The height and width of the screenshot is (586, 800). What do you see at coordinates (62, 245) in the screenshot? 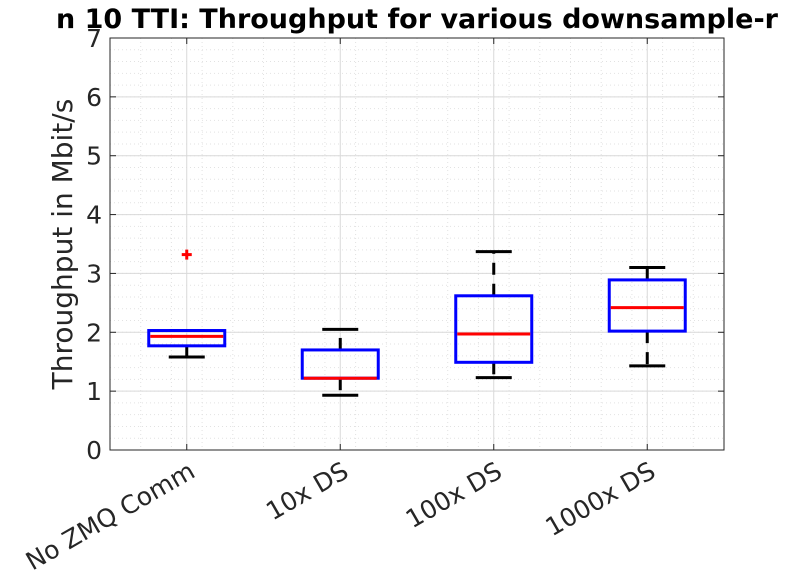
I see `y-axis-label: Throughput in Mbit/s` at bounding box center [62, 245].